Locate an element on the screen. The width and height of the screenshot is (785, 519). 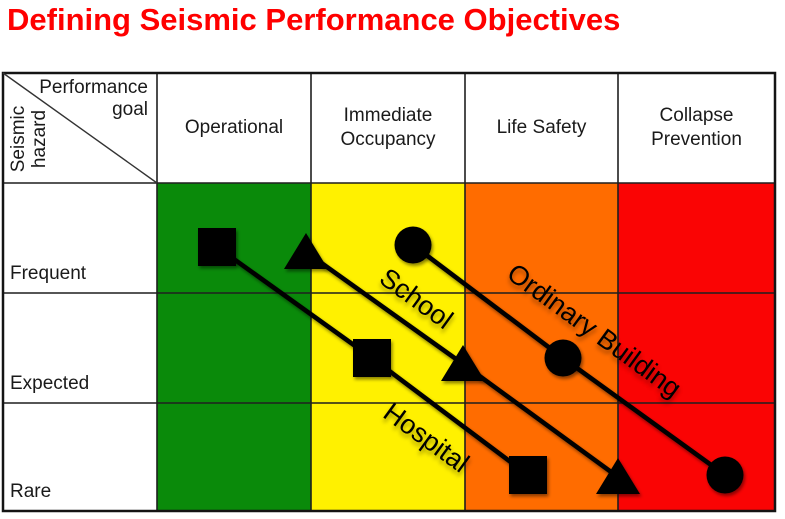
marker-hospital-frequent is located at coordinates (217, 247).